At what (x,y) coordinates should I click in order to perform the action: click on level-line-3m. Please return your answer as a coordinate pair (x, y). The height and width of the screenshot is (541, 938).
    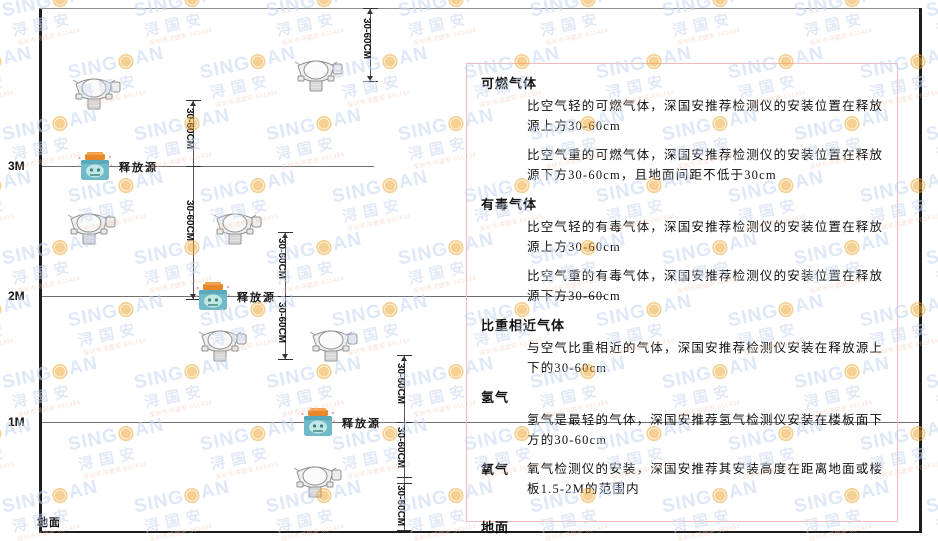
    Looking at the image, I should click on (208, 166).